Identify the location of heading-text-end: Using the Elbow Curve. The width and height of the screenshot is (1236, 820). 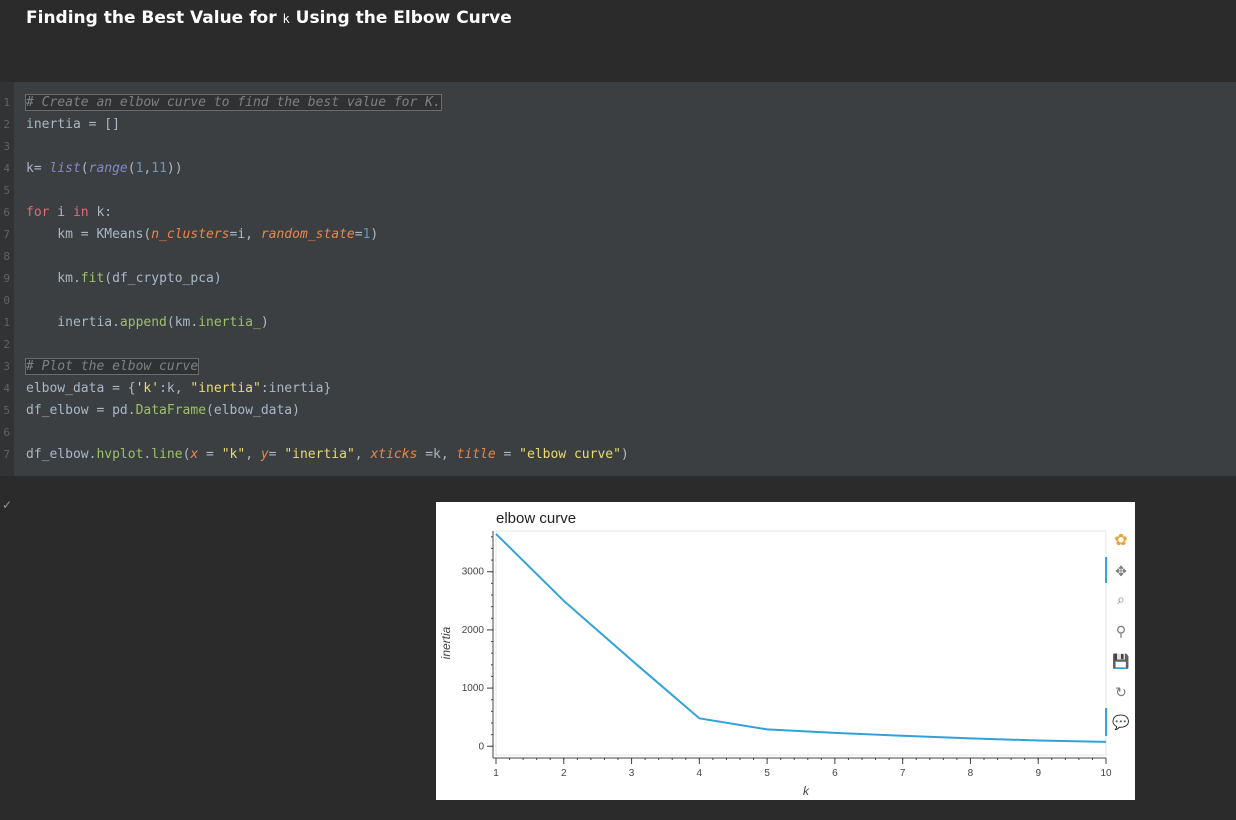
(400, 18).